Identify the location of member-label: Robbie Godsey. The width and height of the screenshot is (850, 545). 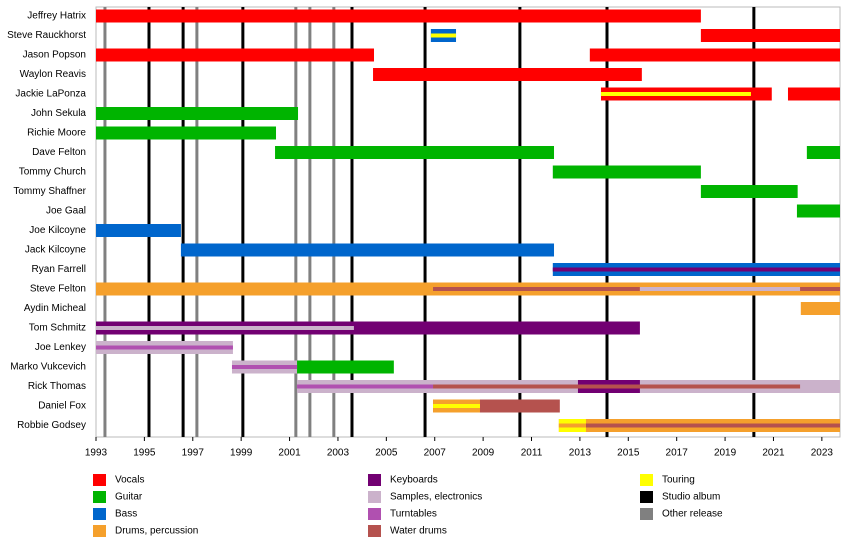
(51, 425).